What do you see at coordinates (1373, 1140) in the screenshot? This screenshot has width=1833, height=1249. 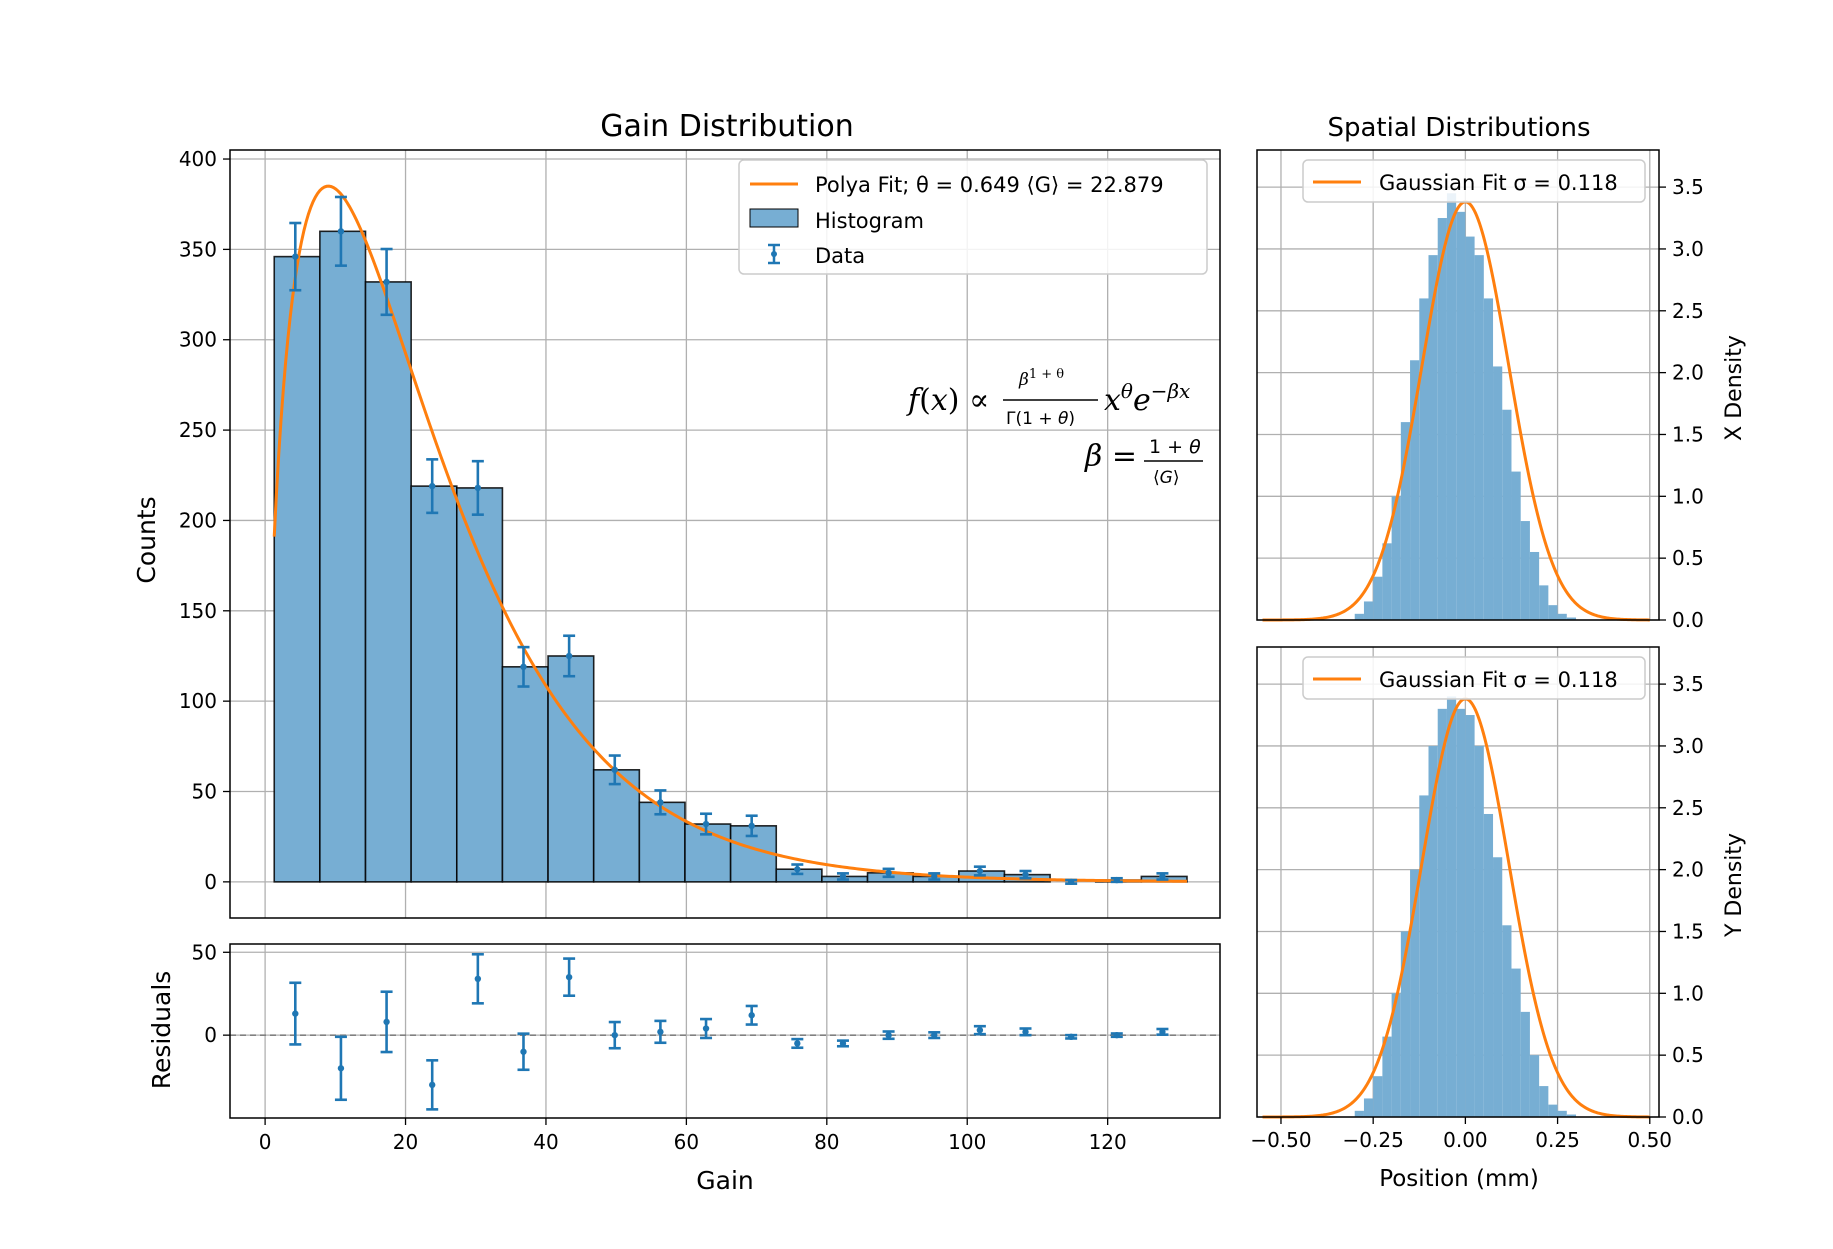 I see `y-x-tick-label: −0.25` at bounding box center [1373, 1140].